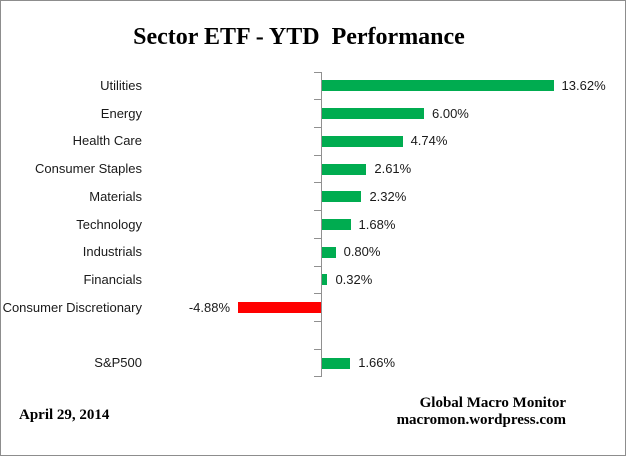 The width and height of the screenshot is (626, 456). I want to click on bar-negative, so click(279, 308).